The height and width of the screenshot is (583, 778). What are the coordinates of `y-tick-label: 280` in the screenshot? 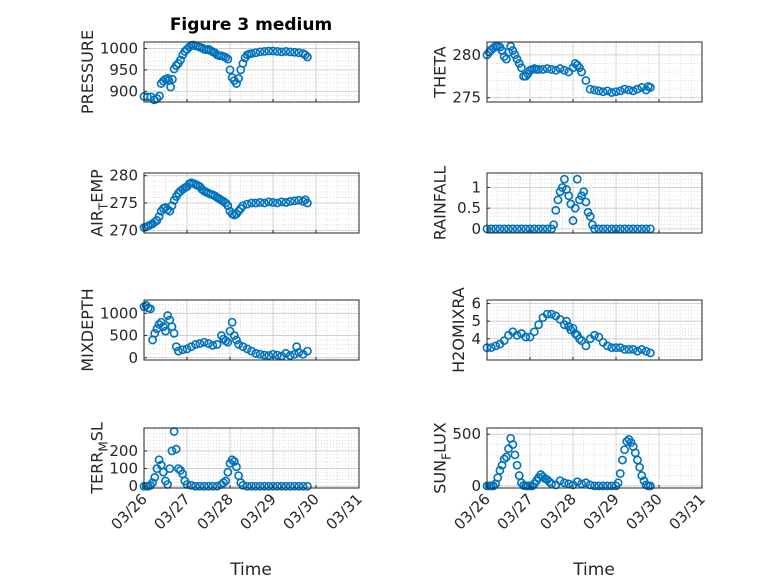 It's located at (466, 55).